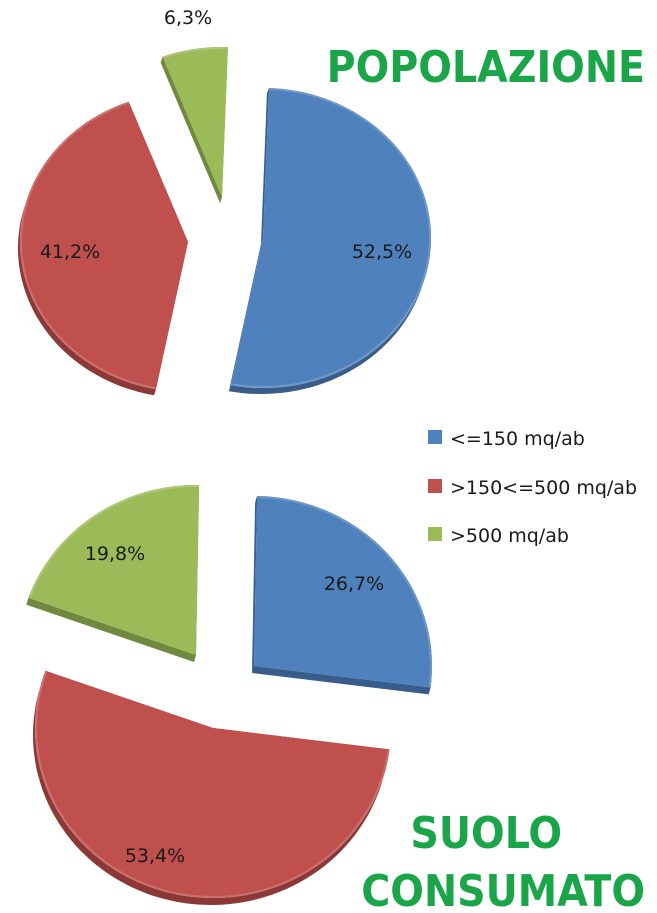 The height and width of the screenshot is (913, 657). What do you see at coordinates (155, 856) in the screenshot?
I see `data-label-2-2: 53,4%` at bounding box center [155, 856].